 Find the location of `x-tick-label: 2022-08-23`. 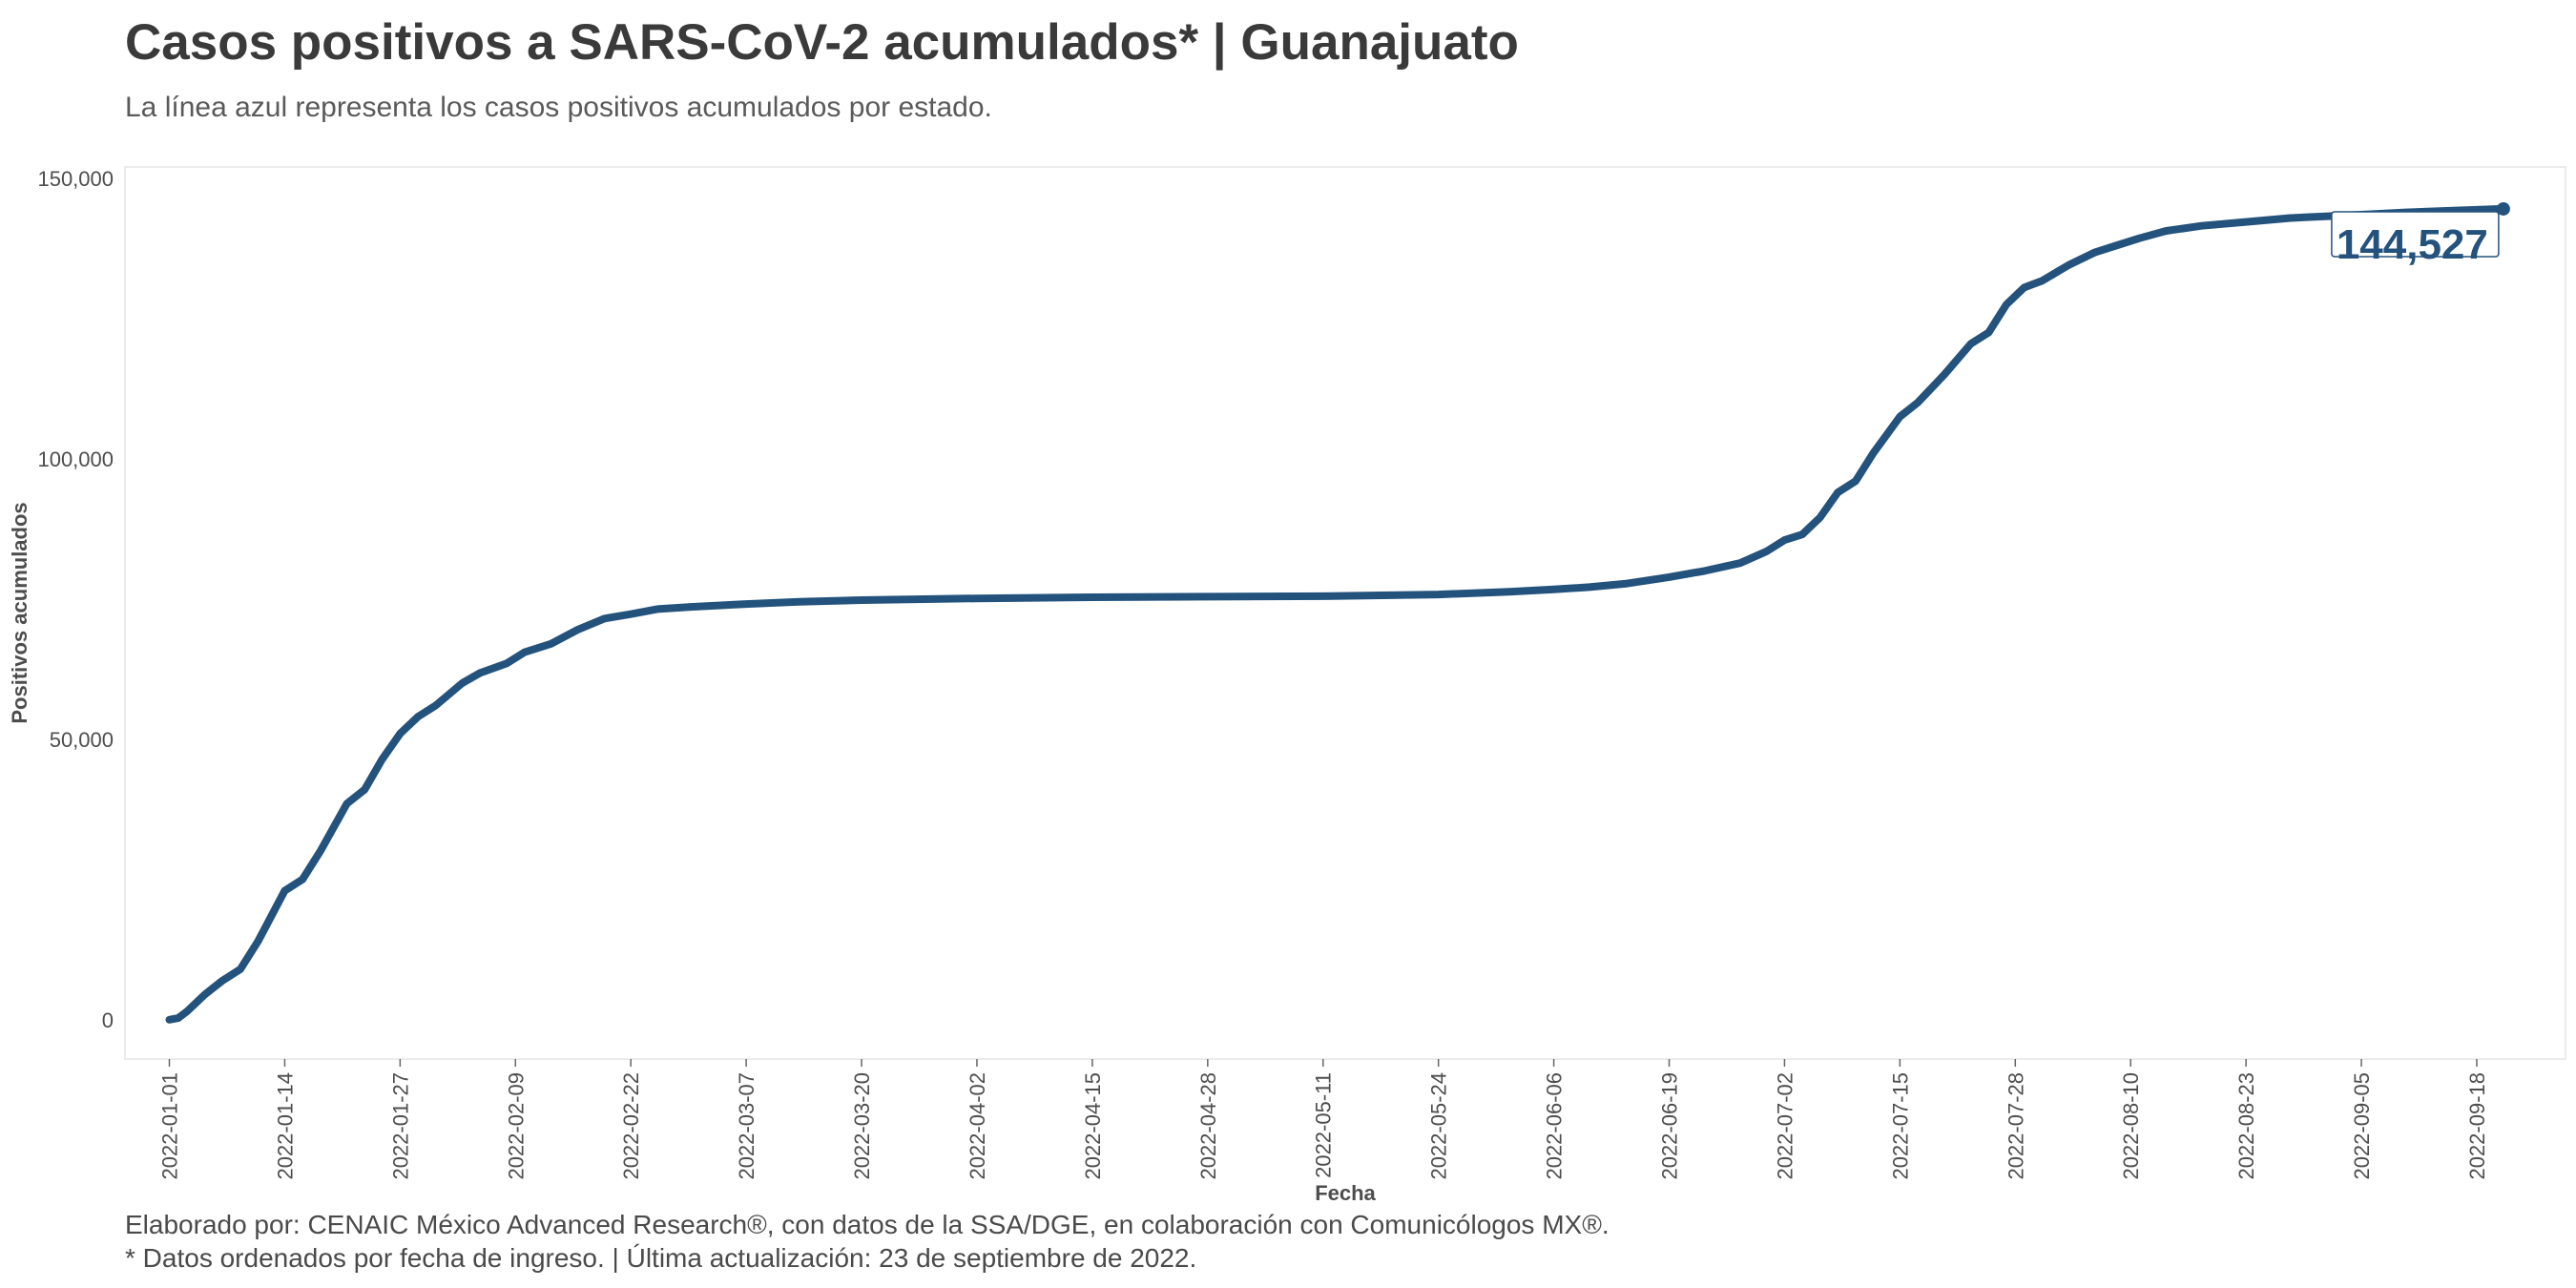

x-tick-label: 2022-08-23 is located at coordinates (2246, 1126).